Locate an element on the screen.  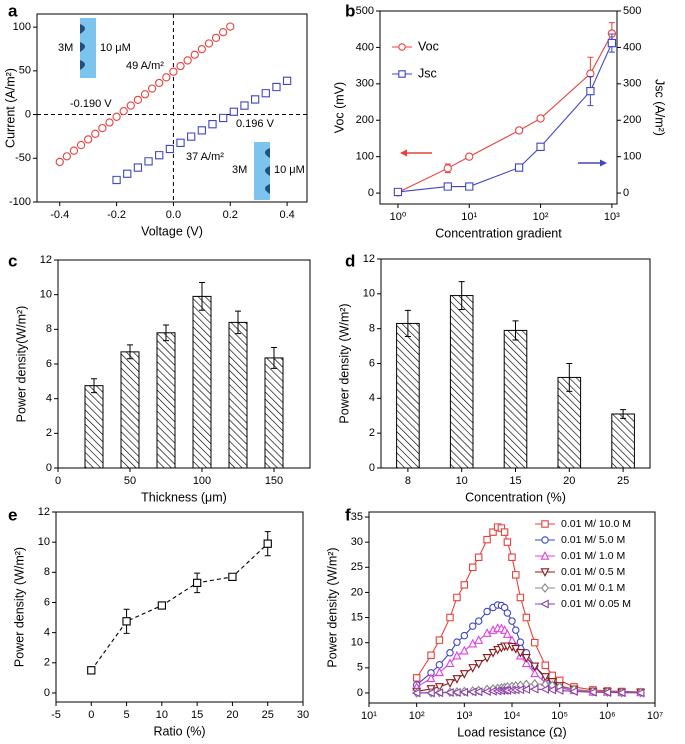
y-tick-label: 10 is located at coordinates (357, 643).